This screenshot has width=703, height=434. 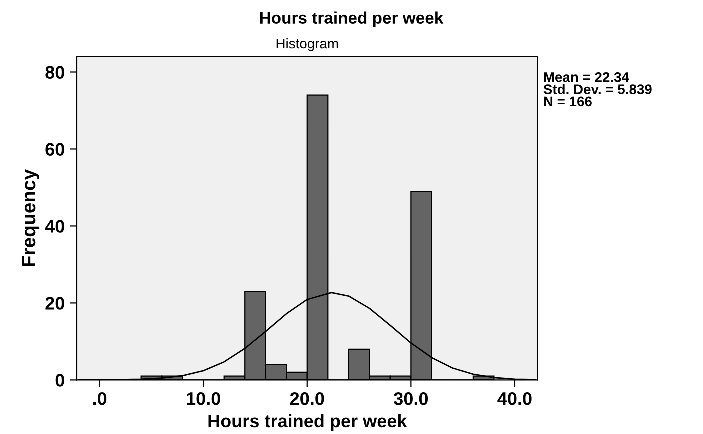 I want to click on y-tick-label: 60, so click(x=55, y=149).